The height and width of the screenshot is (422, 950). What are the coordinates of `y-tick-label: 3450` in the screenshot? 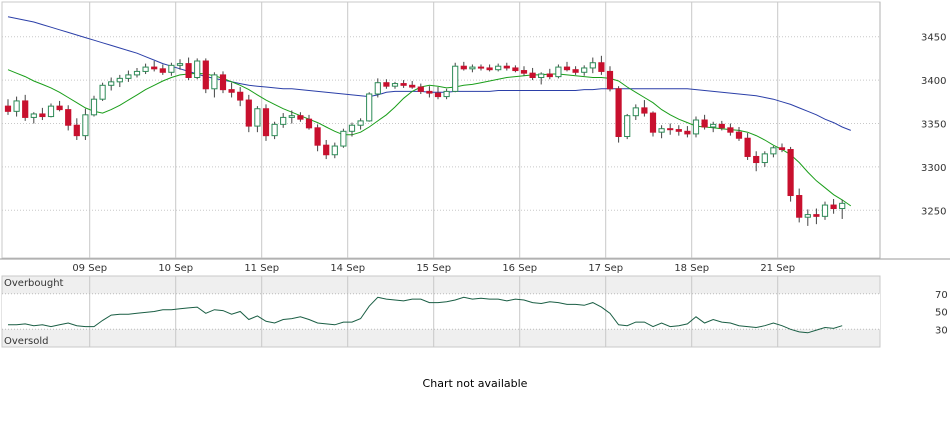 It's located at (933, 38).